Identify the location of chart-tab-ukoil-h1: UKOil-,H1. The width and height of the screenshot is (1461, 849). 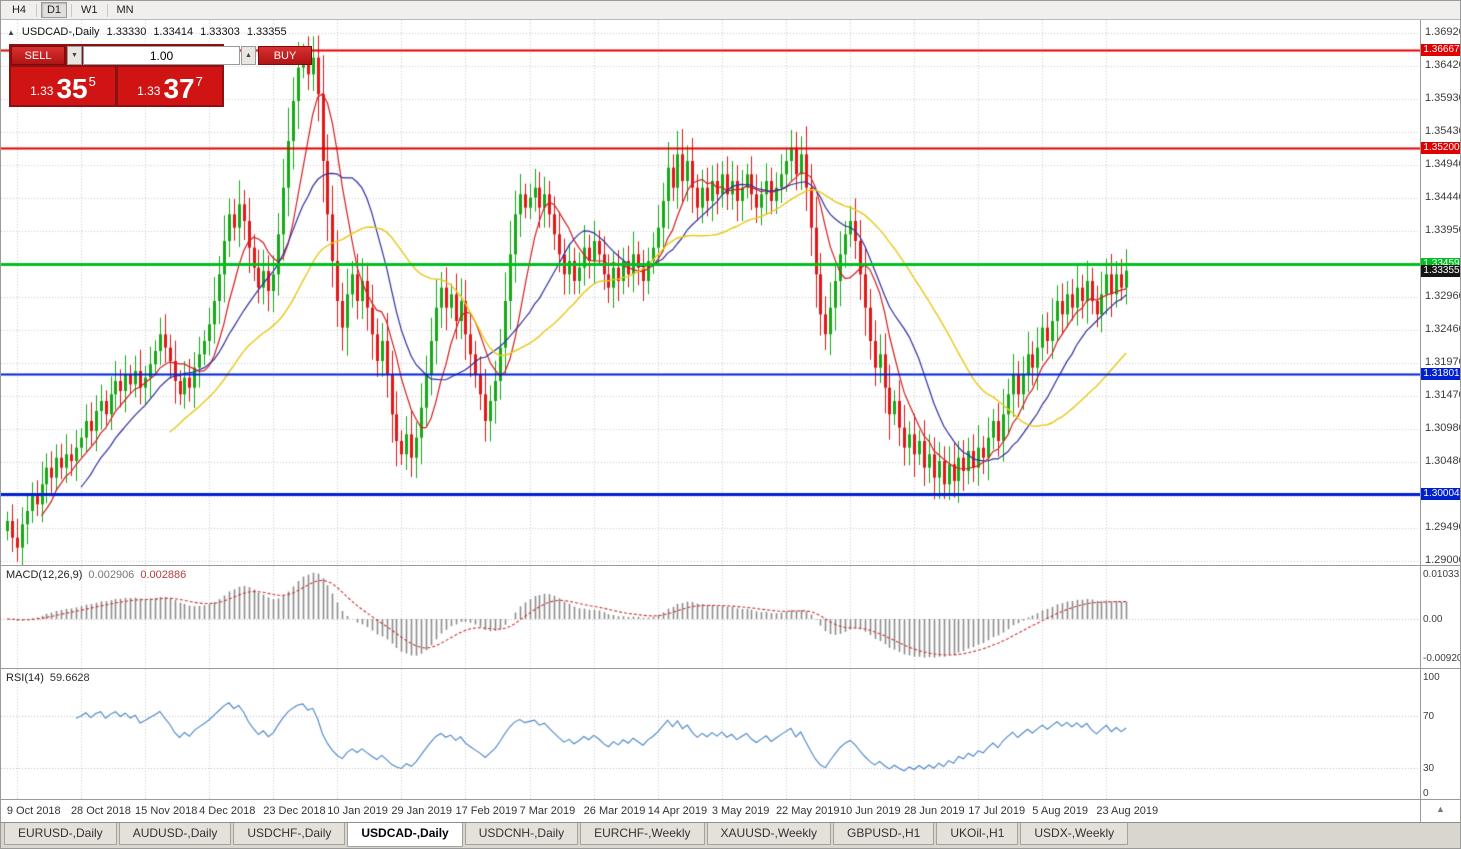
(977, 834).